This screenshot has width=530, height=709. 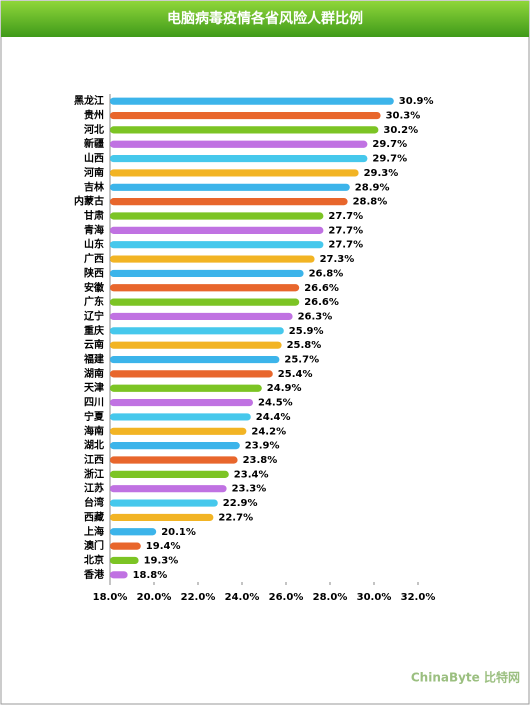 What do you see at coordinates (94, 502) in the screenshot?
I see `y-tick-label: 台湾` at bounding box center [94, 502].